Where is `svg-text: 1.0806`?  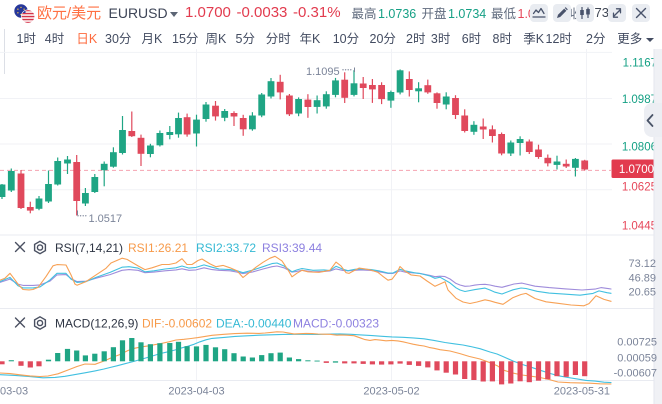
svg-text: 1.0806 is located at coordinates (639, 147).